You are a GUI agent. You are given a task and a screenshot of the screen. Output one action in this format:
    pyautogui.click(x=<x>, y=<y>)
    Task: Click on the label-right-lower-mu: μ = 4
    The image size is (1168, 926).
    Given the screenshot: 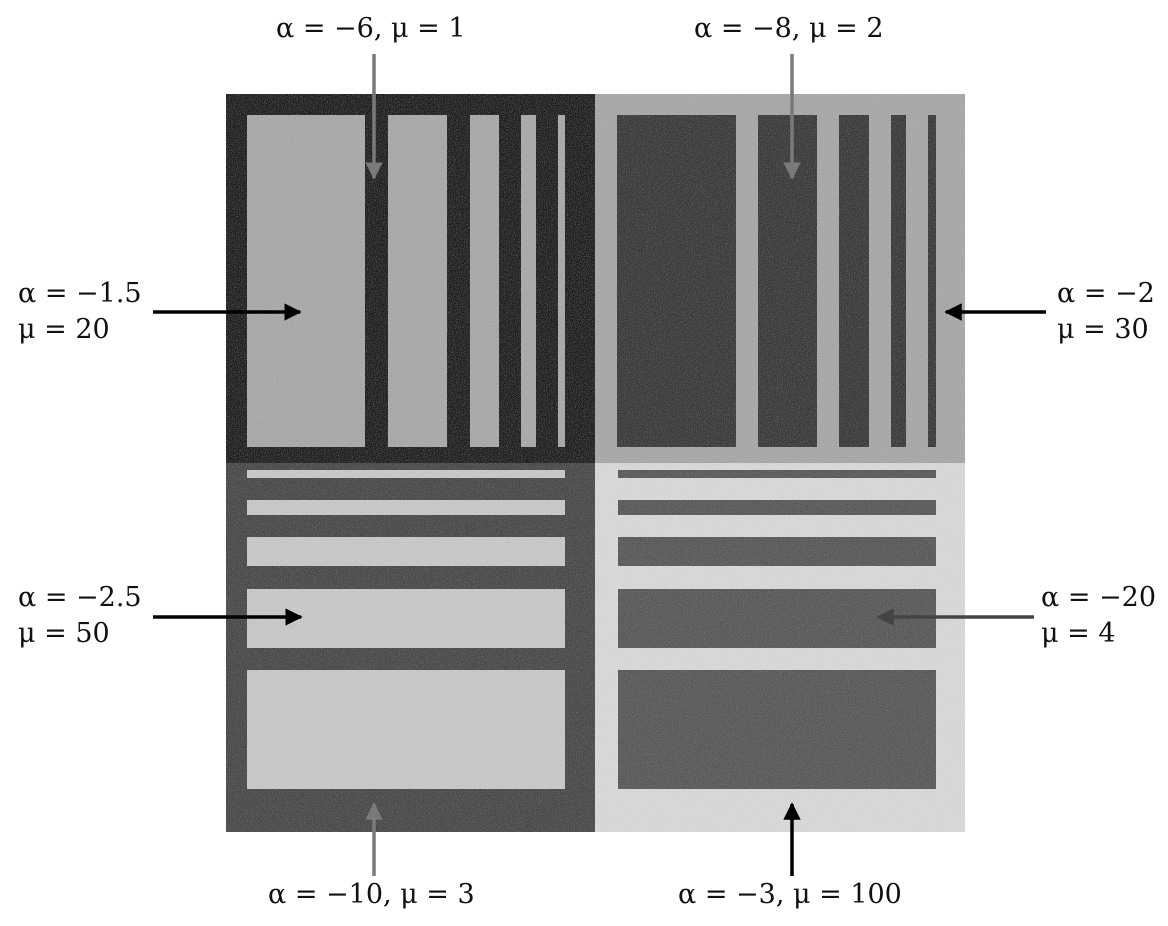 What is the action you would take?
    pyautogui.click(x=1078, y=633)
    